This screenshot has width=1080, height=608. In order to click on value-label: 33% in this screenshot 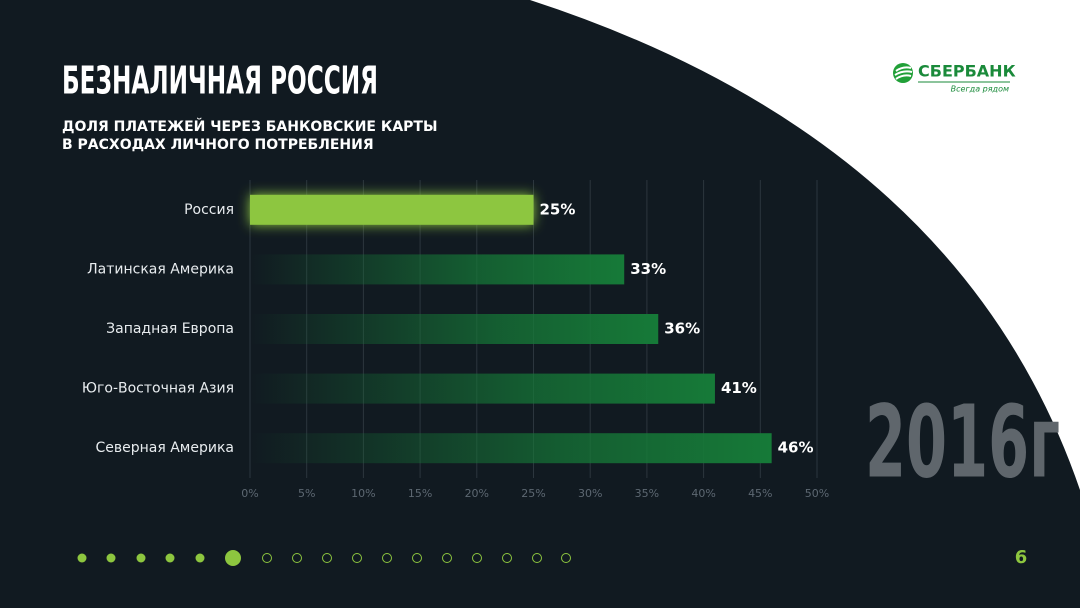, I will do `click(648, 269)`.